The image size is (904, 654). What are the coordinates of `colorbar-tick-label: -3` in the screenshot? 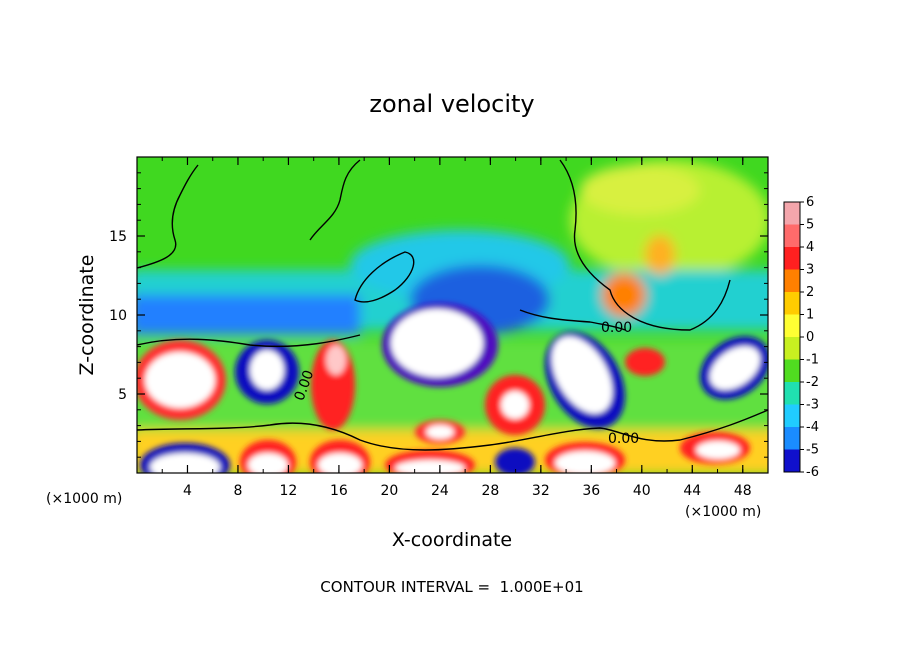 It's located at (812, 405).